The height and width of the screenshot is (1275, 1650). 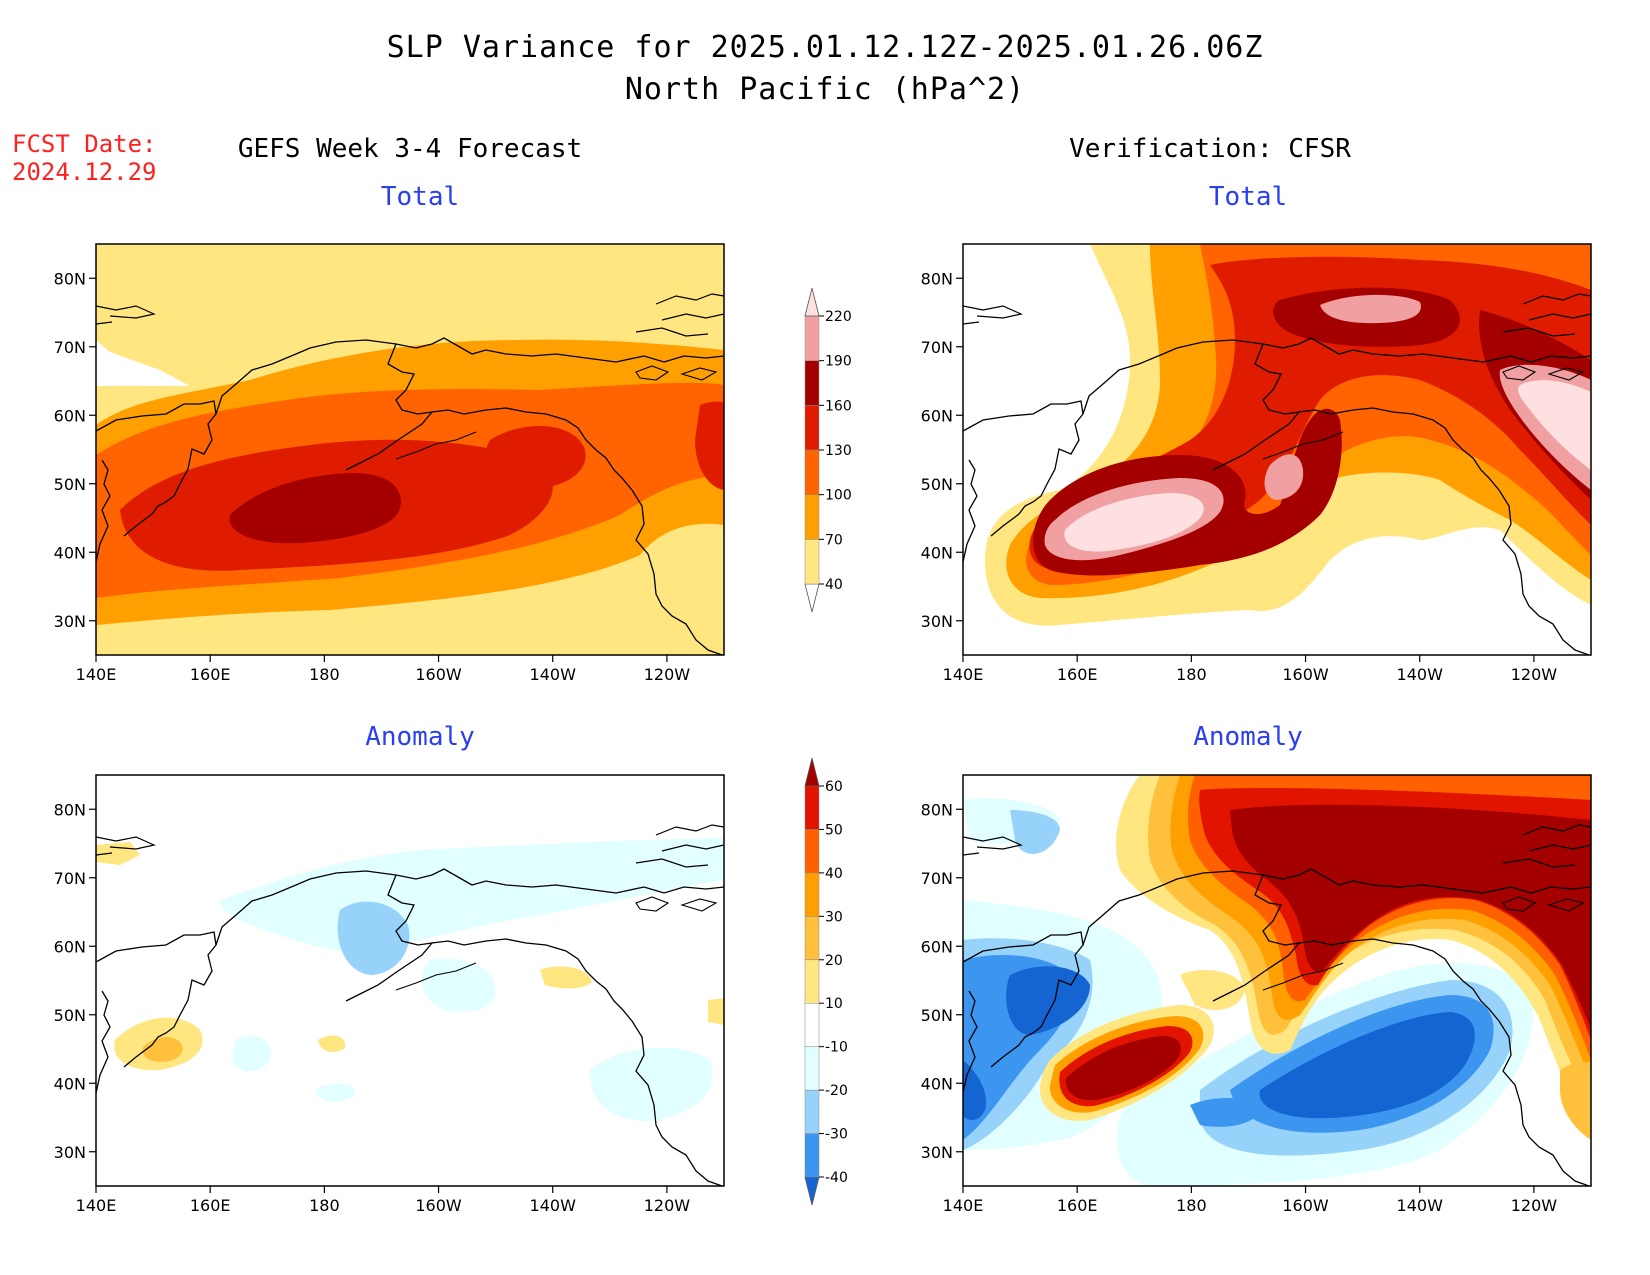 What do you see at coordinates (420, 197) in the screenshot?
I see `panel-title-forecast-total: Total` at bounding box center [420, 197].